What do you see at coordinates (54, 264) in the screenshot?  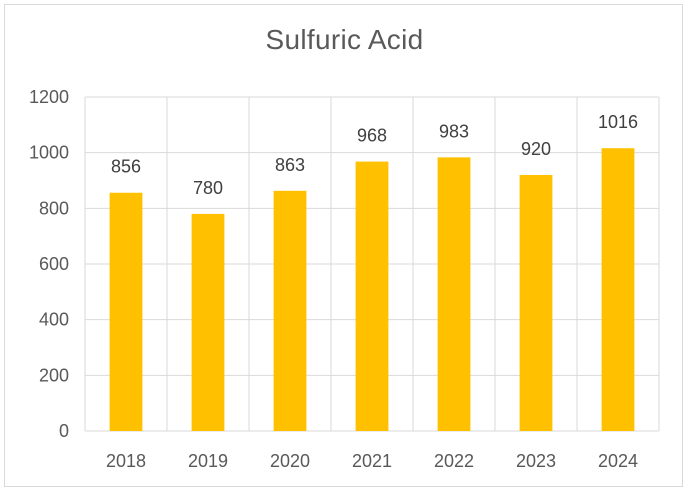 I see `y-tick-label: 600` at bounding box center [54, 264].